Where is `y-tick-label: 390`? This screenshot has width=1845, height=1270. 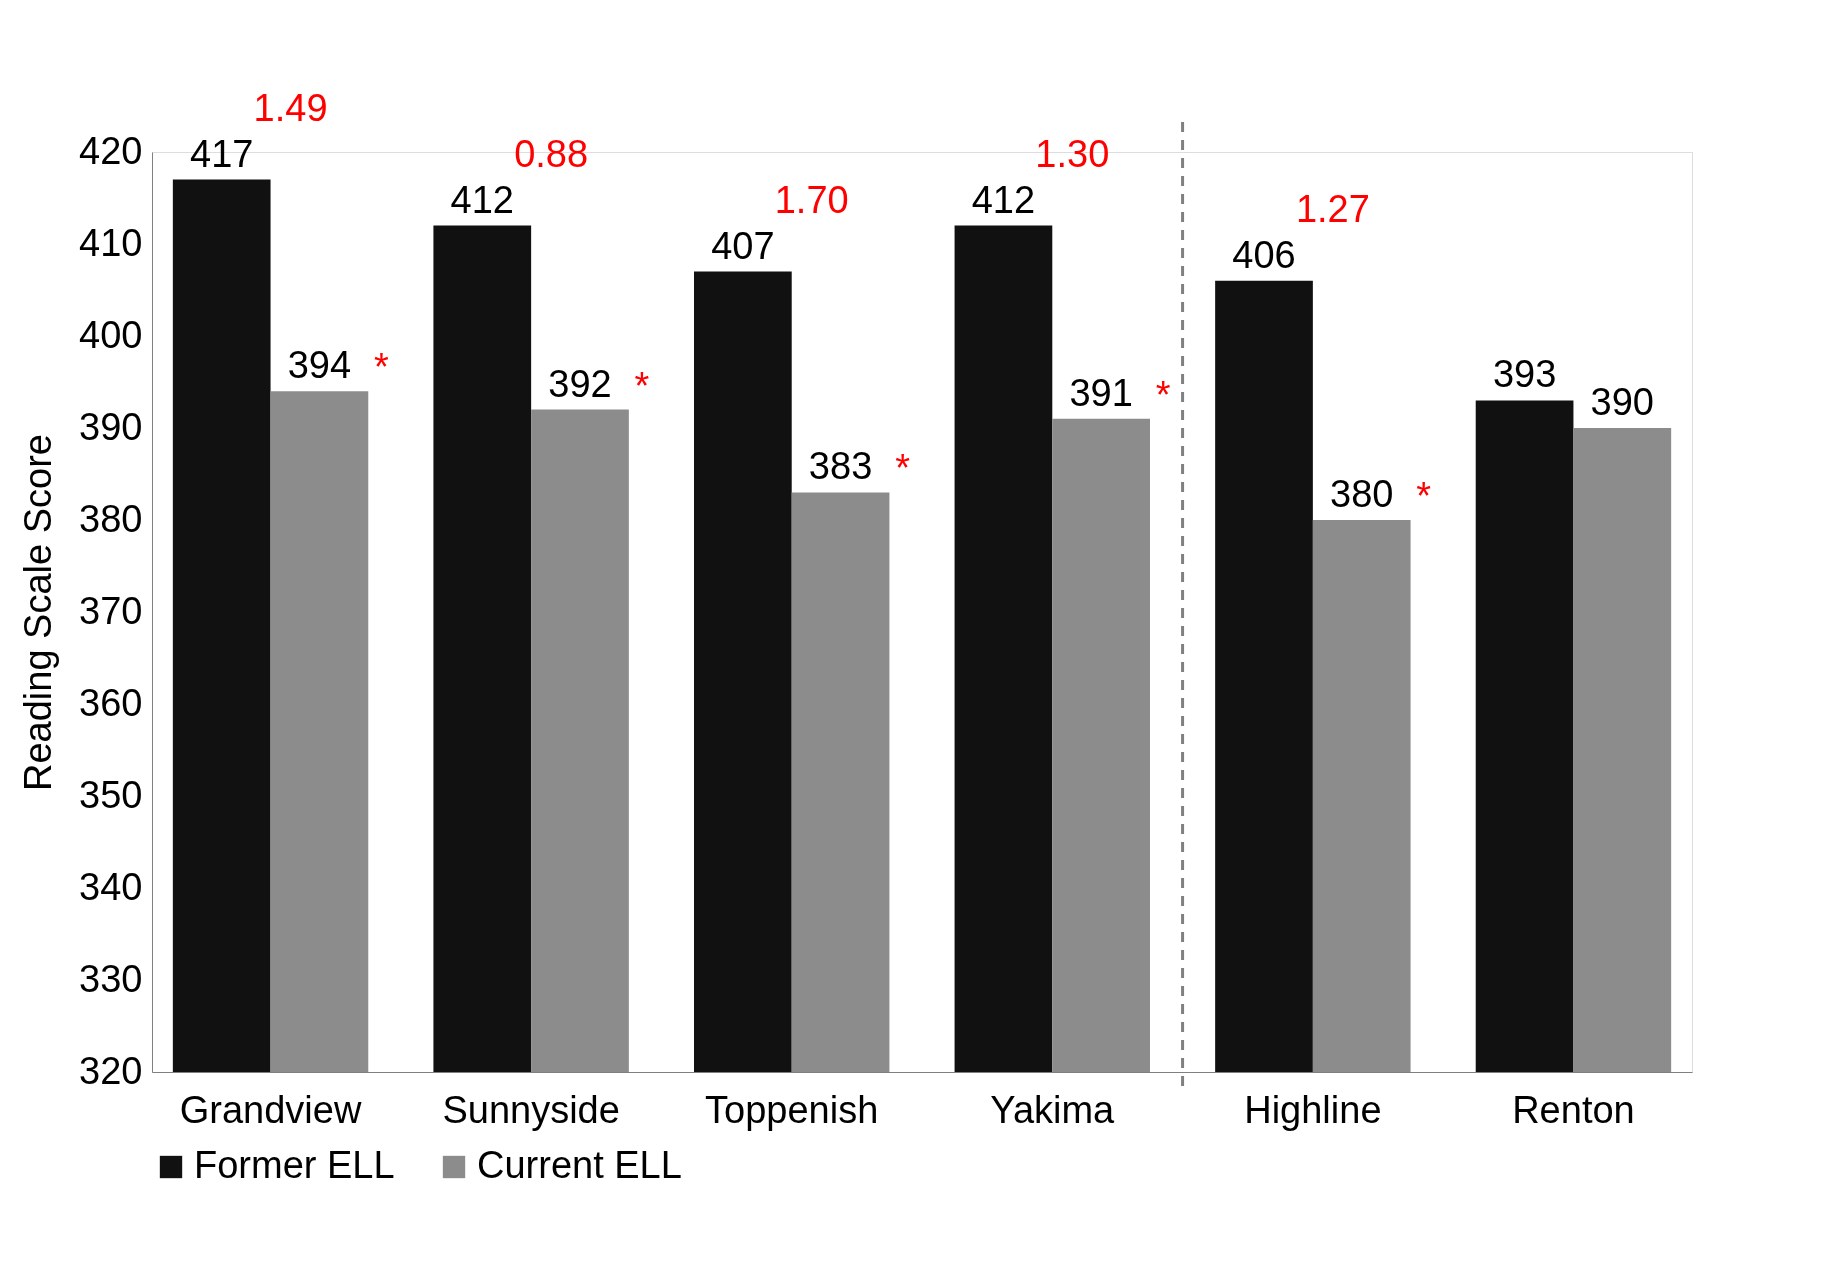
y-tick-label: 390 is located at coordinates (111, 426).